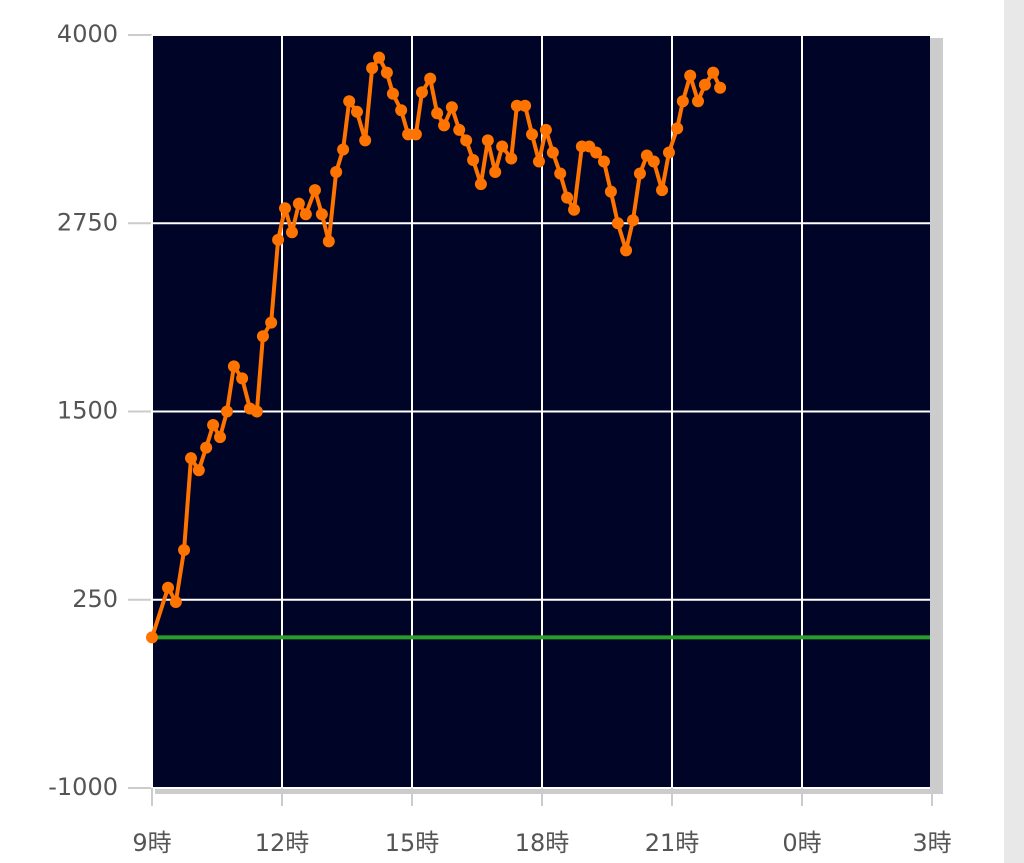 This screenshot has width=1024, height=863. Describe the element at coordinates (542, 843) in the screenshot. I see `x-tick-label: 18時` at that location.